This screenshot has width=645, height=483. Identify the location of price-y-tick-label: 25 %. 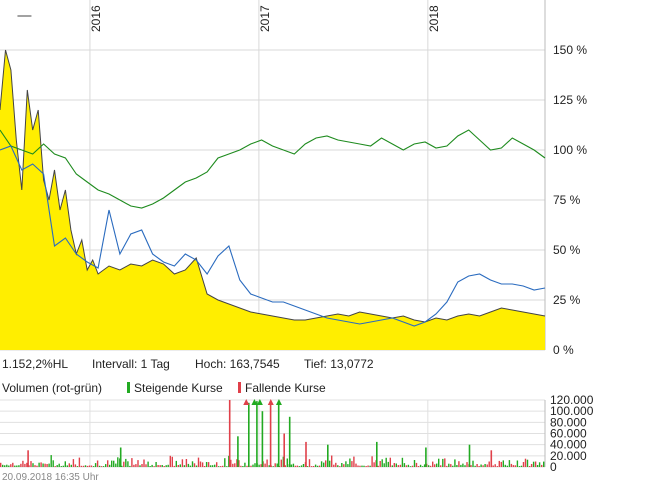
(567, 300).